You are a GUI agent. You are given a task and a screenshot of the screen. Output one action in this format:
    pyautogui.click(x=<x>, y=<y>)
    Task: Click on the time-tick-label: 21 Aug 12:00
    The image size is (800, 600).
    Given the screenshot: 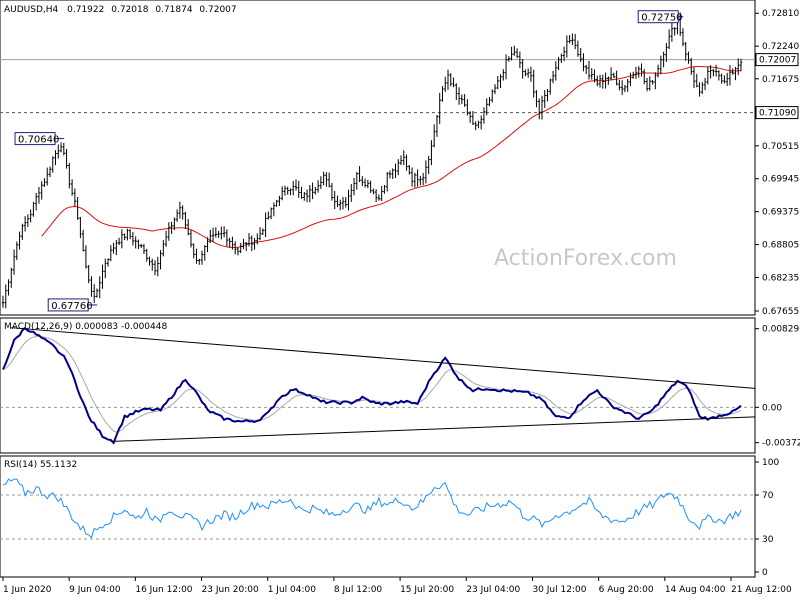 What is the action you would take?
    pyautogui.click(x=761, y=590)
    